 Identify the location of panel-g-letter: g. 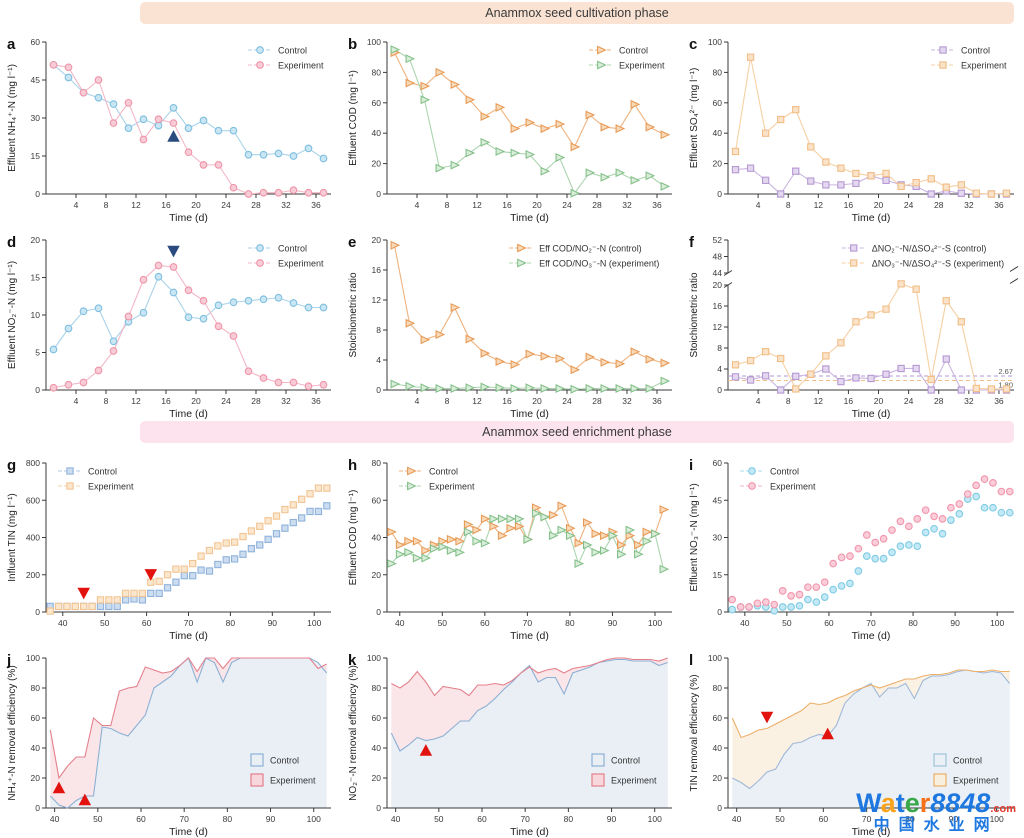
(12, 465).